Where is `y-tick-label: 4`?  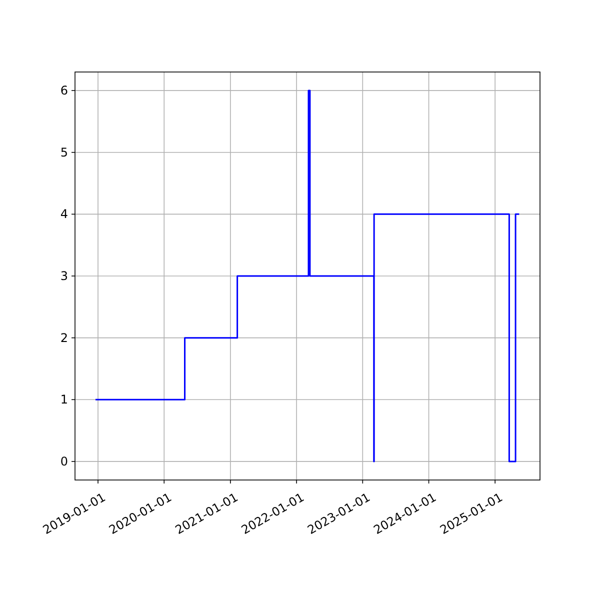 y-tick-label: 4 is located at coordinates (64, 214).